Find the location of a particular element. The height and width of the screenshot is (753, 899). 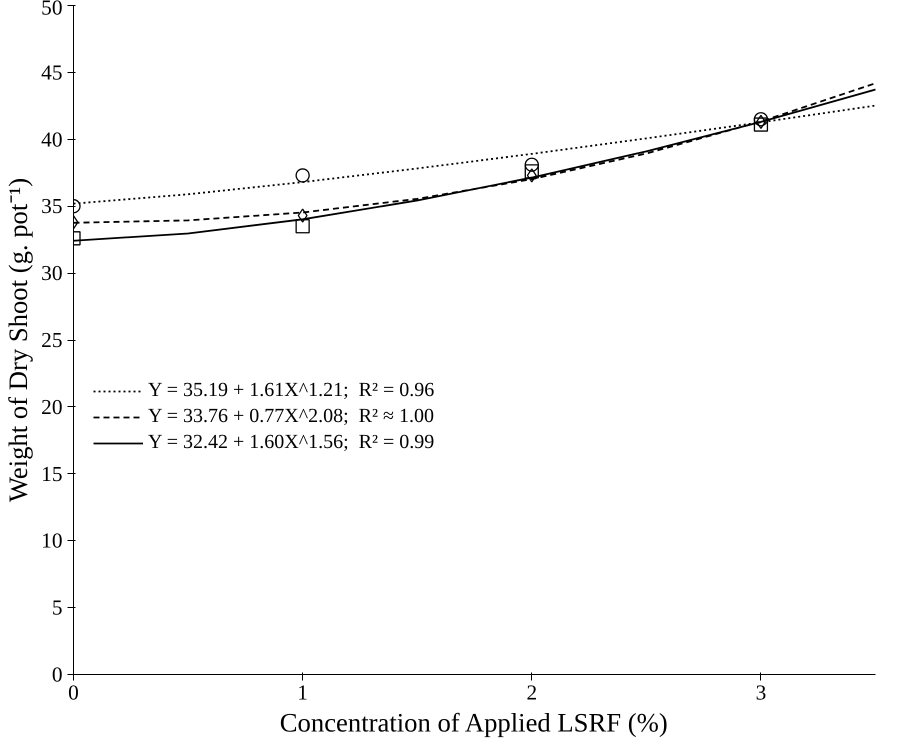

y-tick-label: 45 is located at coordinates (51, 72).